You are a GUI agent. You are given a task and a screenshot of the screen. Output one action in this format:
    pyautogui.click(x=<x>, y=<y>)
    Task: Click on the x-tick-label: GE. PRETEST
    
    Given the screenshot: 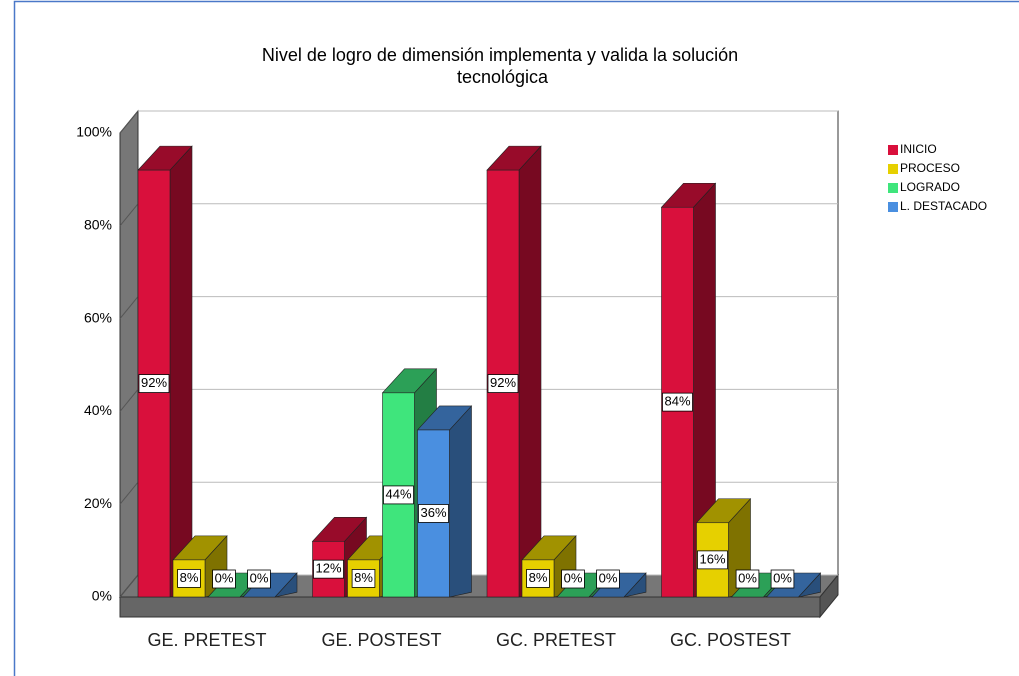 What is the action you would take?
    pyautogui.click(x=206, y=640)
    